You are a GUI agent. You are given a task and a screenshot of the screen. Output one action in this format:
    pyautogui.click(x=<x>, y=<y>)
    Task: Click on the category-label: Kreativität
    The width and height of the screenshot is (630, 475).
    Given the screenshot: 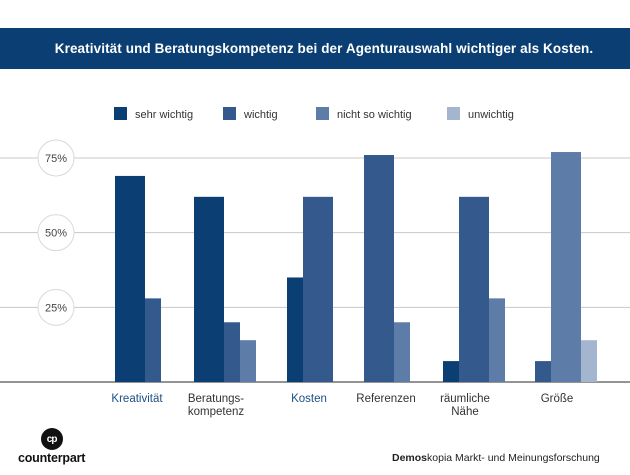 What is the action you would take?
    pyautogui.click(x=137, y=399)
    